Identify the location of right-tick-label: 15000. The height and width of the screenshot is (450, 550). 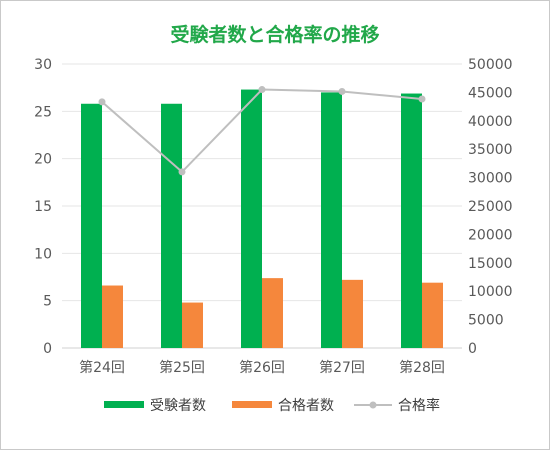
(490, 264).